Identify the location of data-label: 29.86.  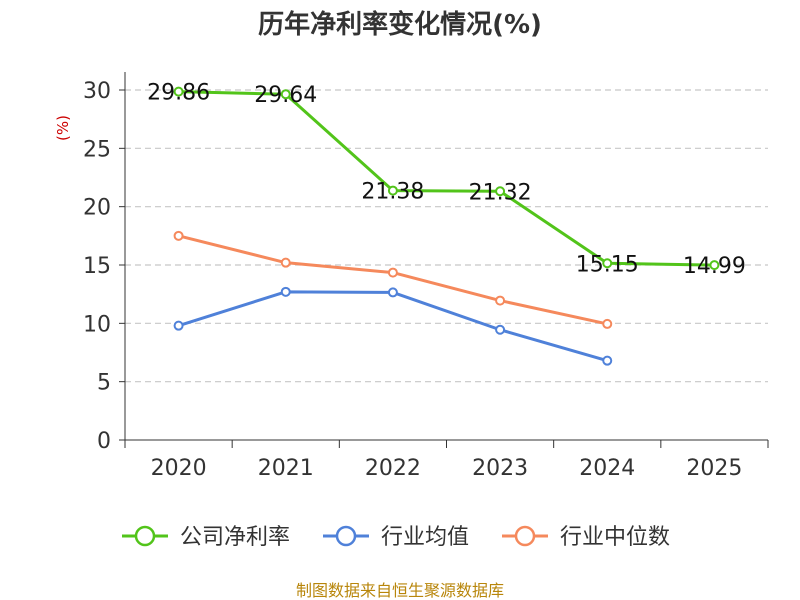
(178, 93).